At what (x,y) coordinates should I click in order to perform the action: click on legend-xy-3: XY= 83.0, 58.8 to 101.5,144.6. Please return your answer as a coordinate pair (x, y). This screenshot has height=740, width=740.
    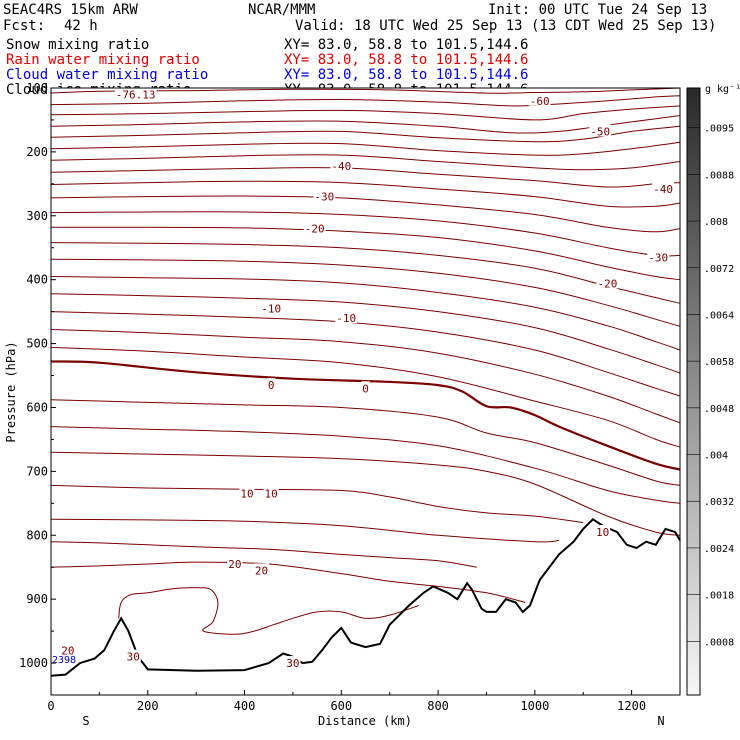
    Looking at the image, I should click on (406, 75).